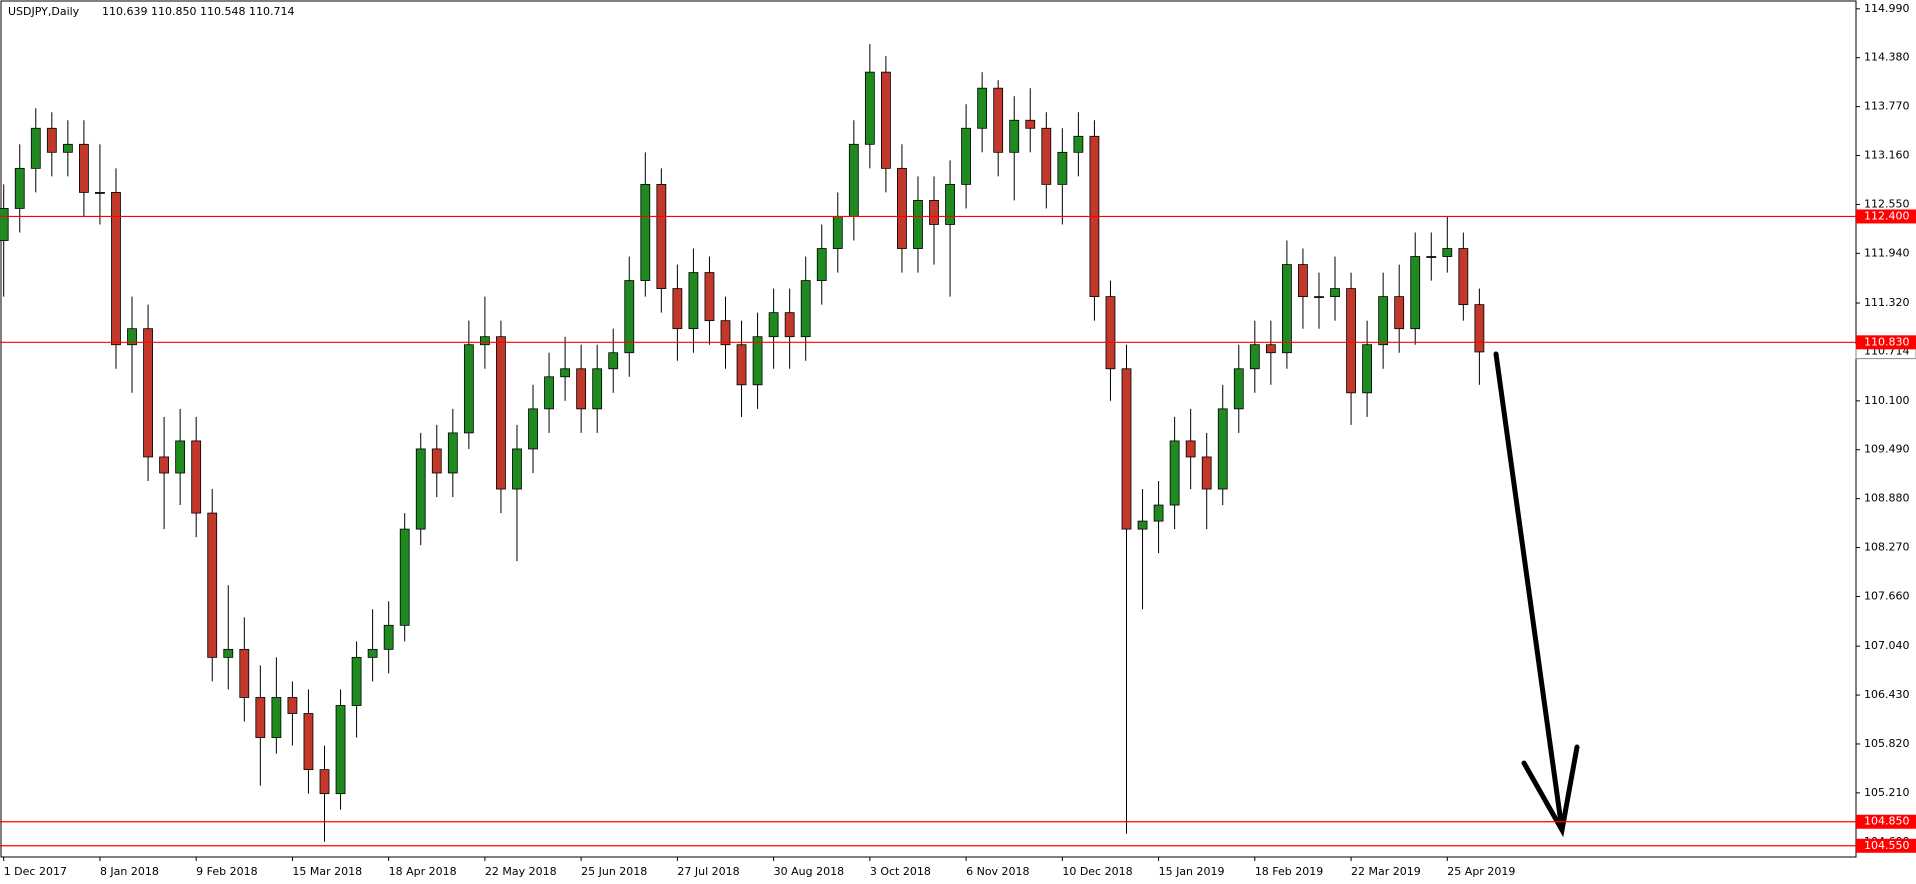 The height and width of the screenshot is (884, 1916). Describe the element at coordinates (1289, 871) in the screenshot. I see `x-tick-label: 18 Feb 2019` at that location.